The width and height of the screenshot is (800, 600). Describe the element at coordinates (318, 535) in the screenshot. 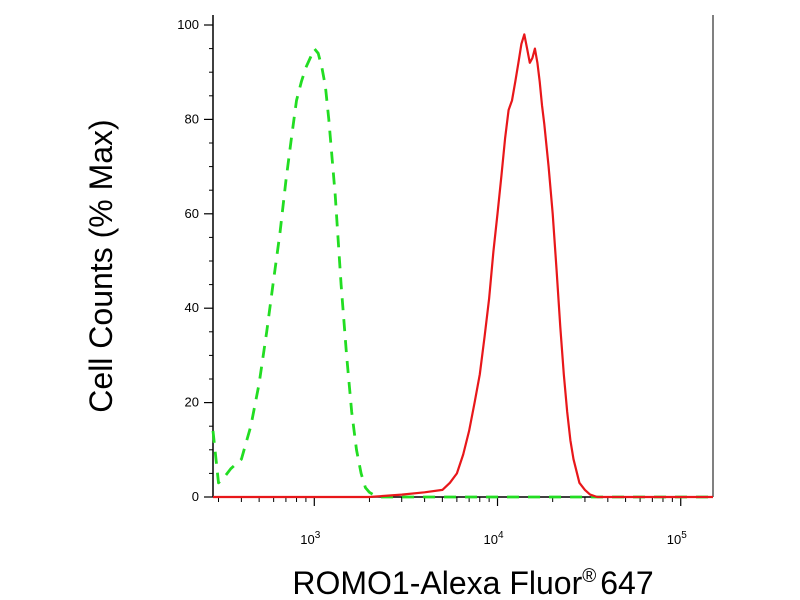

I see `x-tick-exponent: 3` at that location.